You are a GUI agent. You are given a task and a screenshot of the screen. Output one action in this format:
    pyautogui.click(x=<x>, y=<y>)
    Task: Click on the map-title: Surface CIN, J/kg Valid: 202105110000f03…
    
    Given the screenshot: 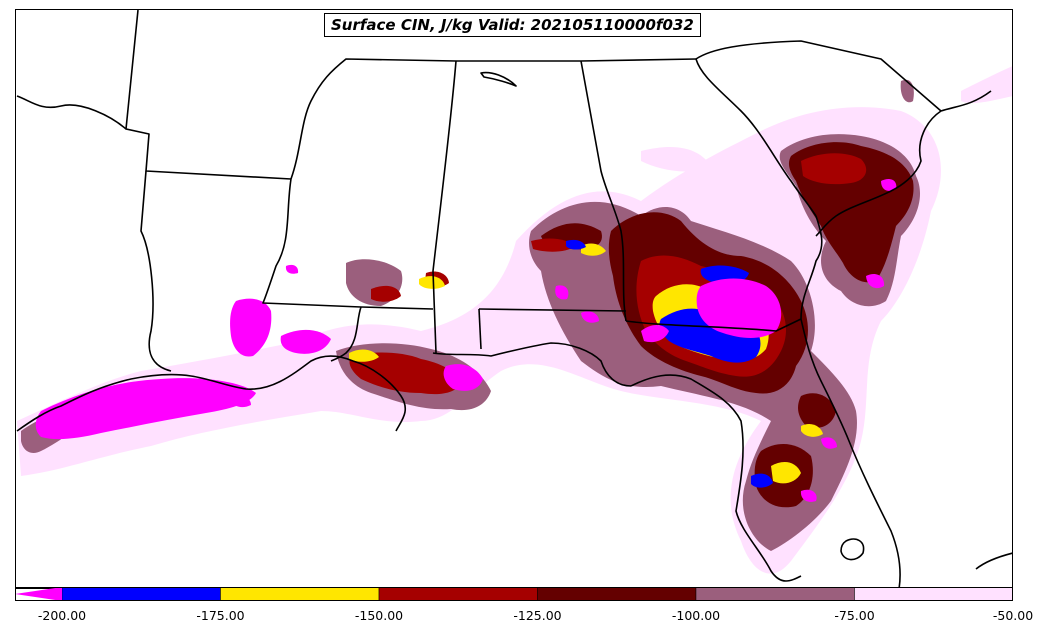 What is the action you would take?
    pyautogui.click(x=512, y=25)
    